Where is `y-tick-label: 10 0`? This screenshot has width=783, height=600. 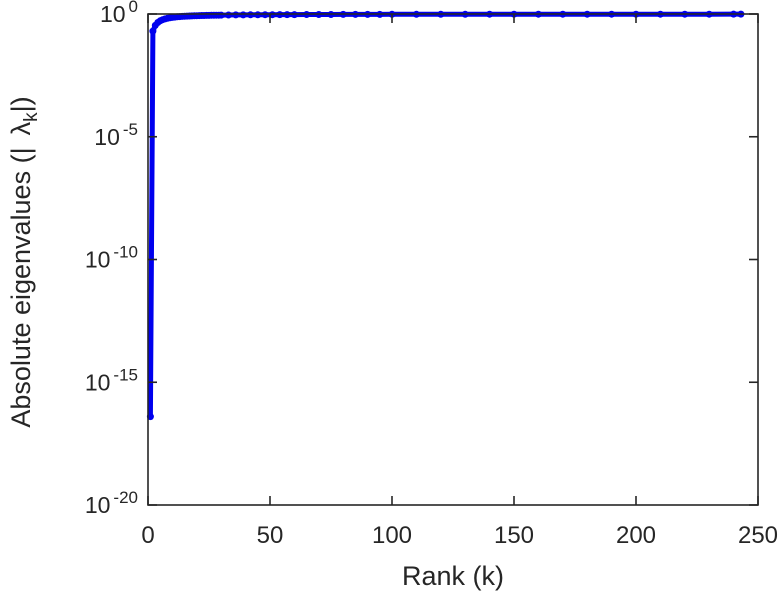
y-tick-label: 10 0 is located at coordinates (119, 13).